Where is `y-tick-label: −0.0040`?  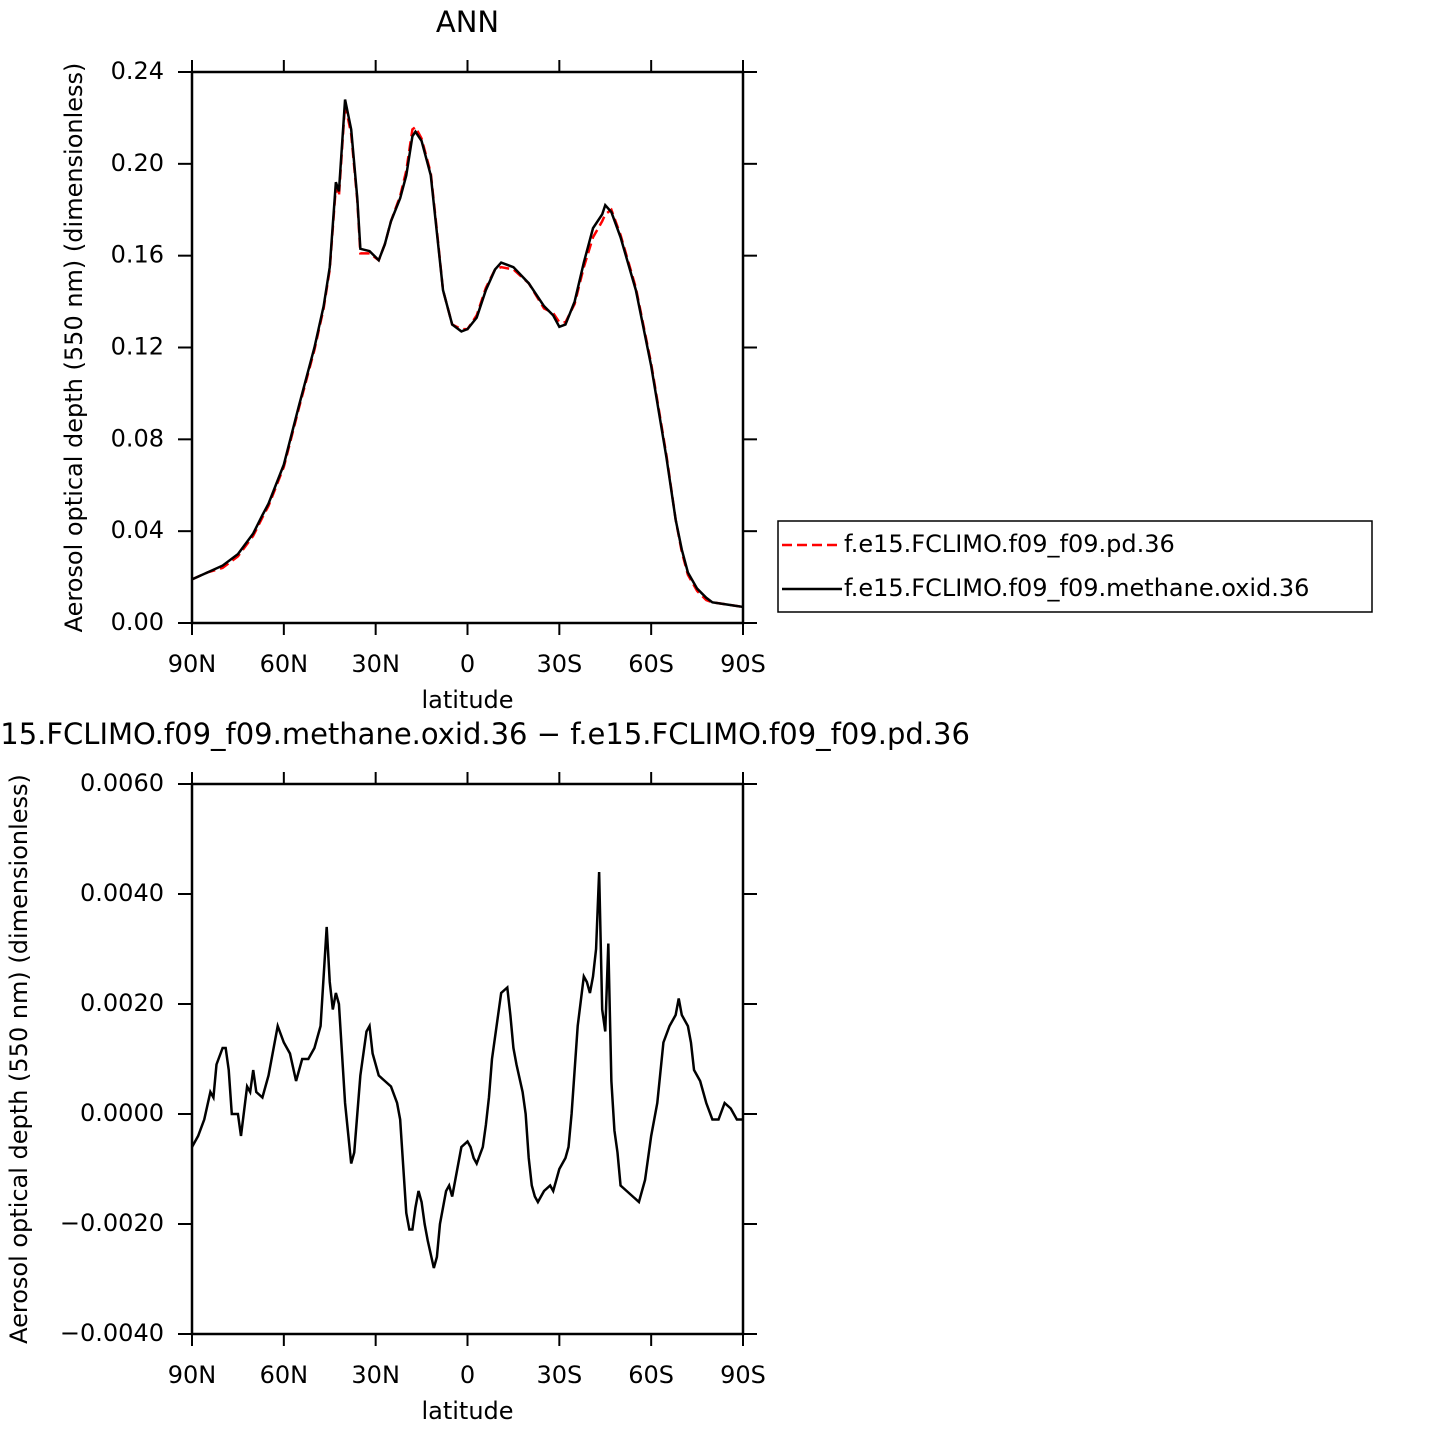 y-tick-label: −0.0040 is located at coordinates (112, 1333).